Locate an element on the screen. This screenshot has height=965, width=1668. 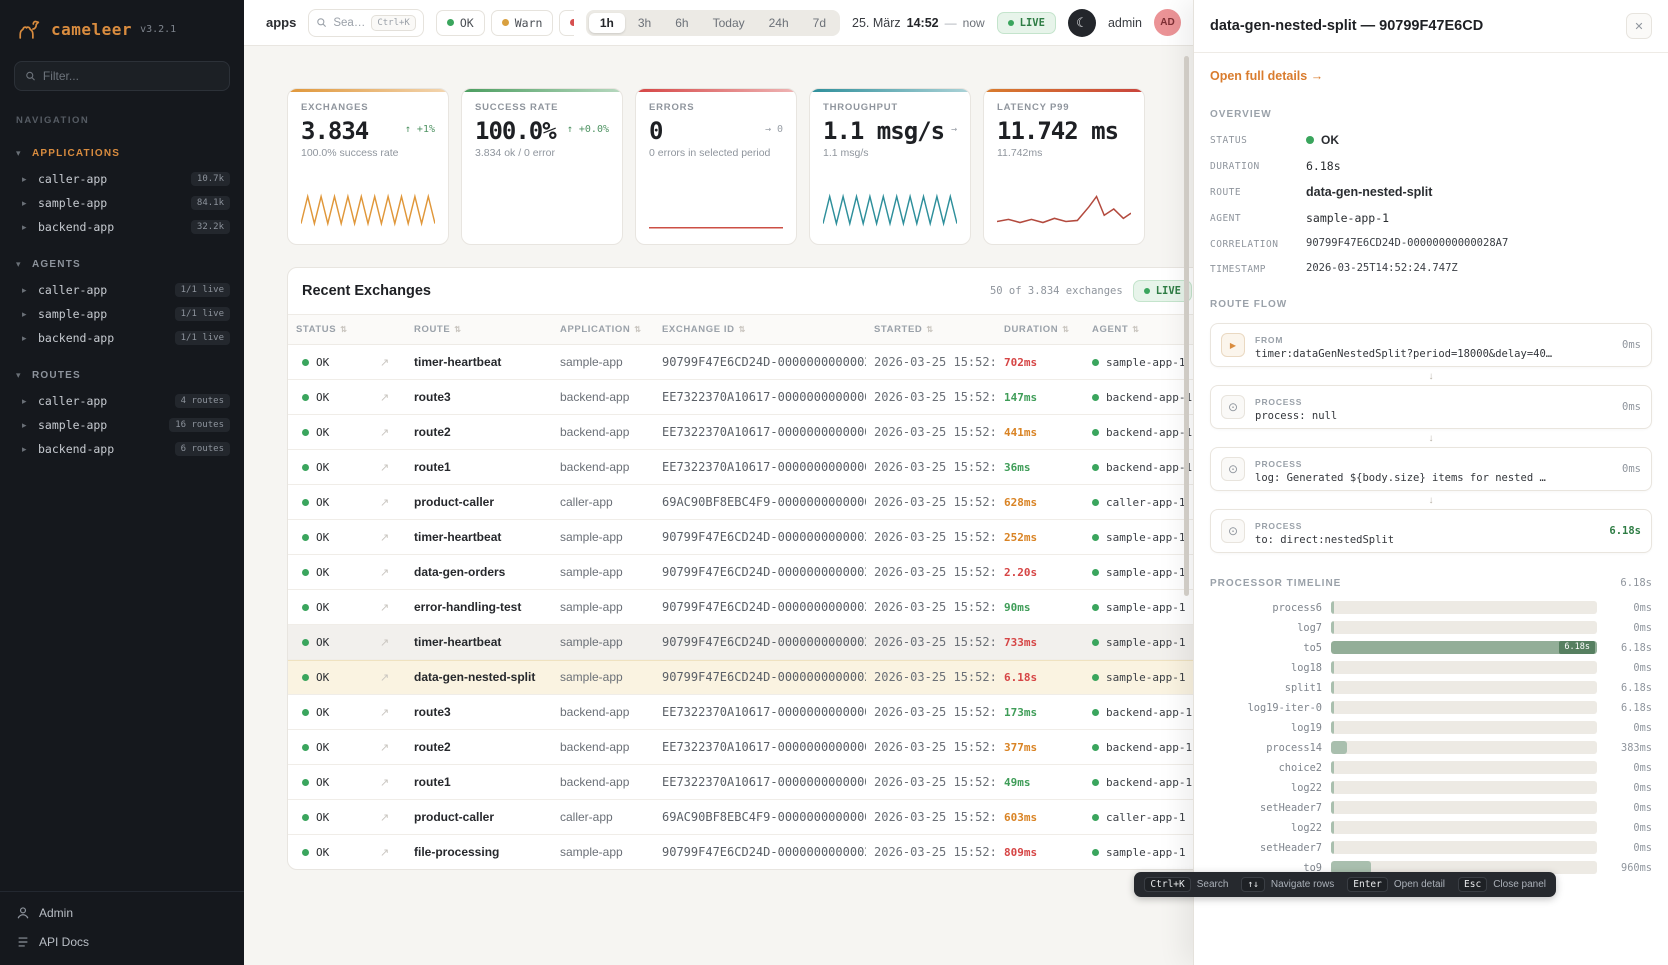
sidebar-item-agent: ▸ caller-app 1/1 live is located at coordinates (122, 290).